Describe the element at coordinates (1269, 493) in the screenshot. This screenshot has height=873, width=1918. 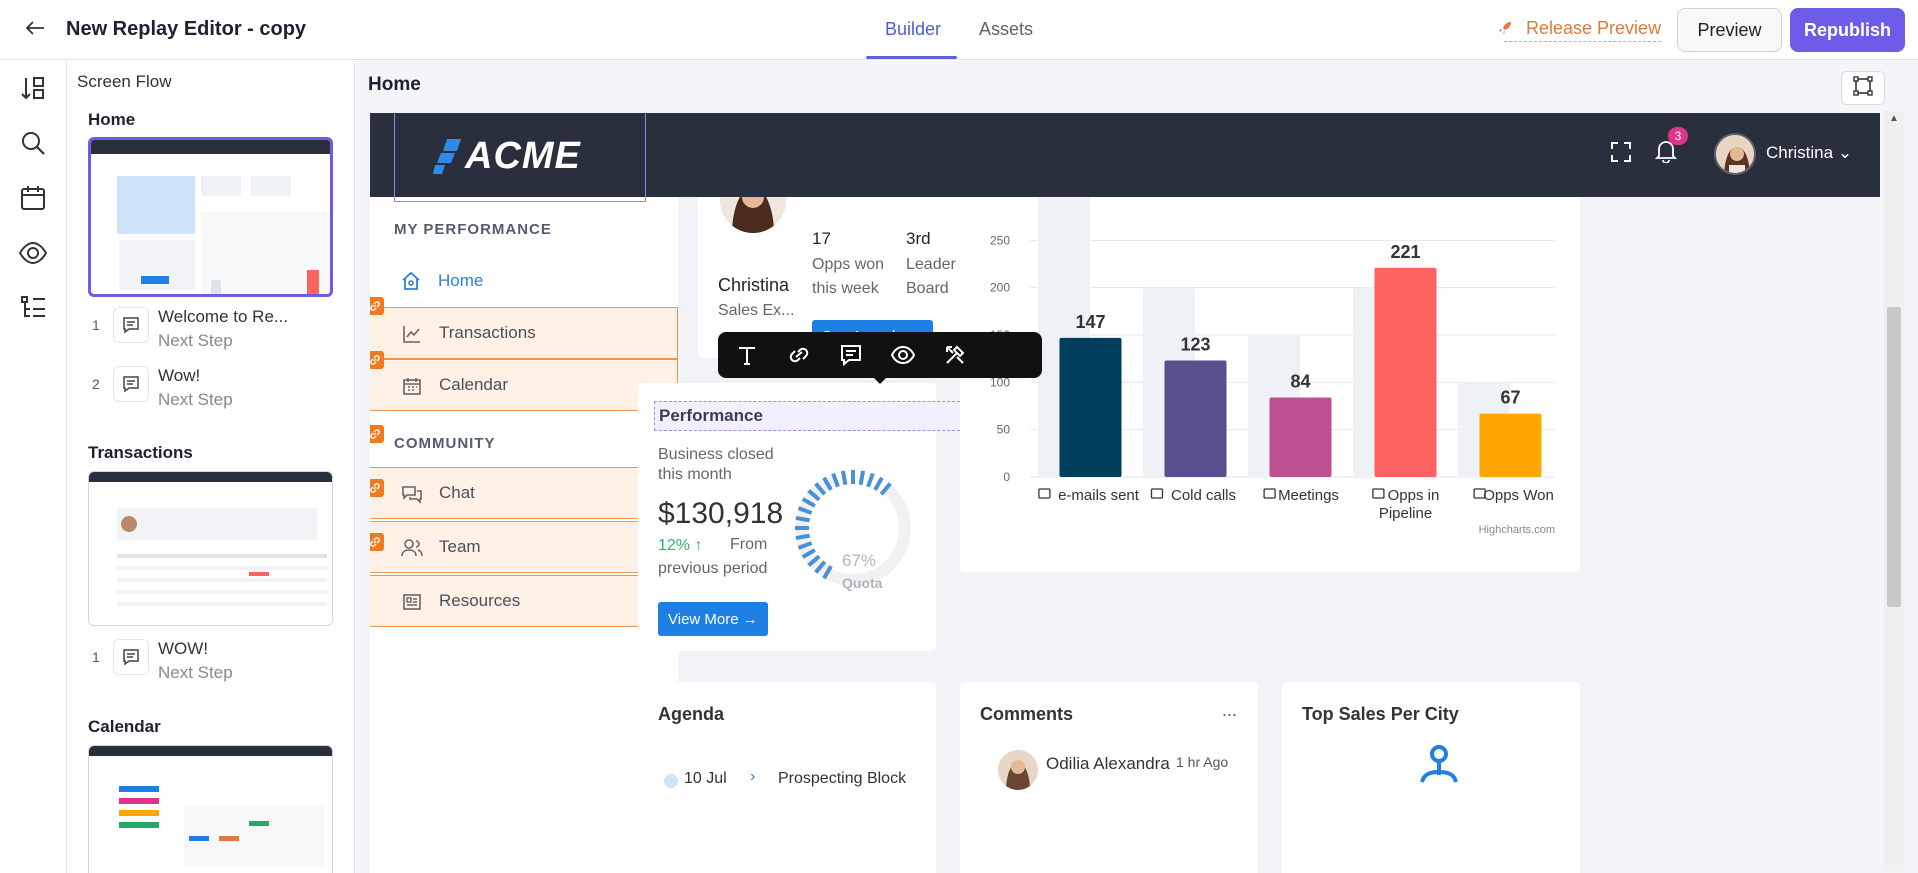
I see `calendar-check-icon` at that location.